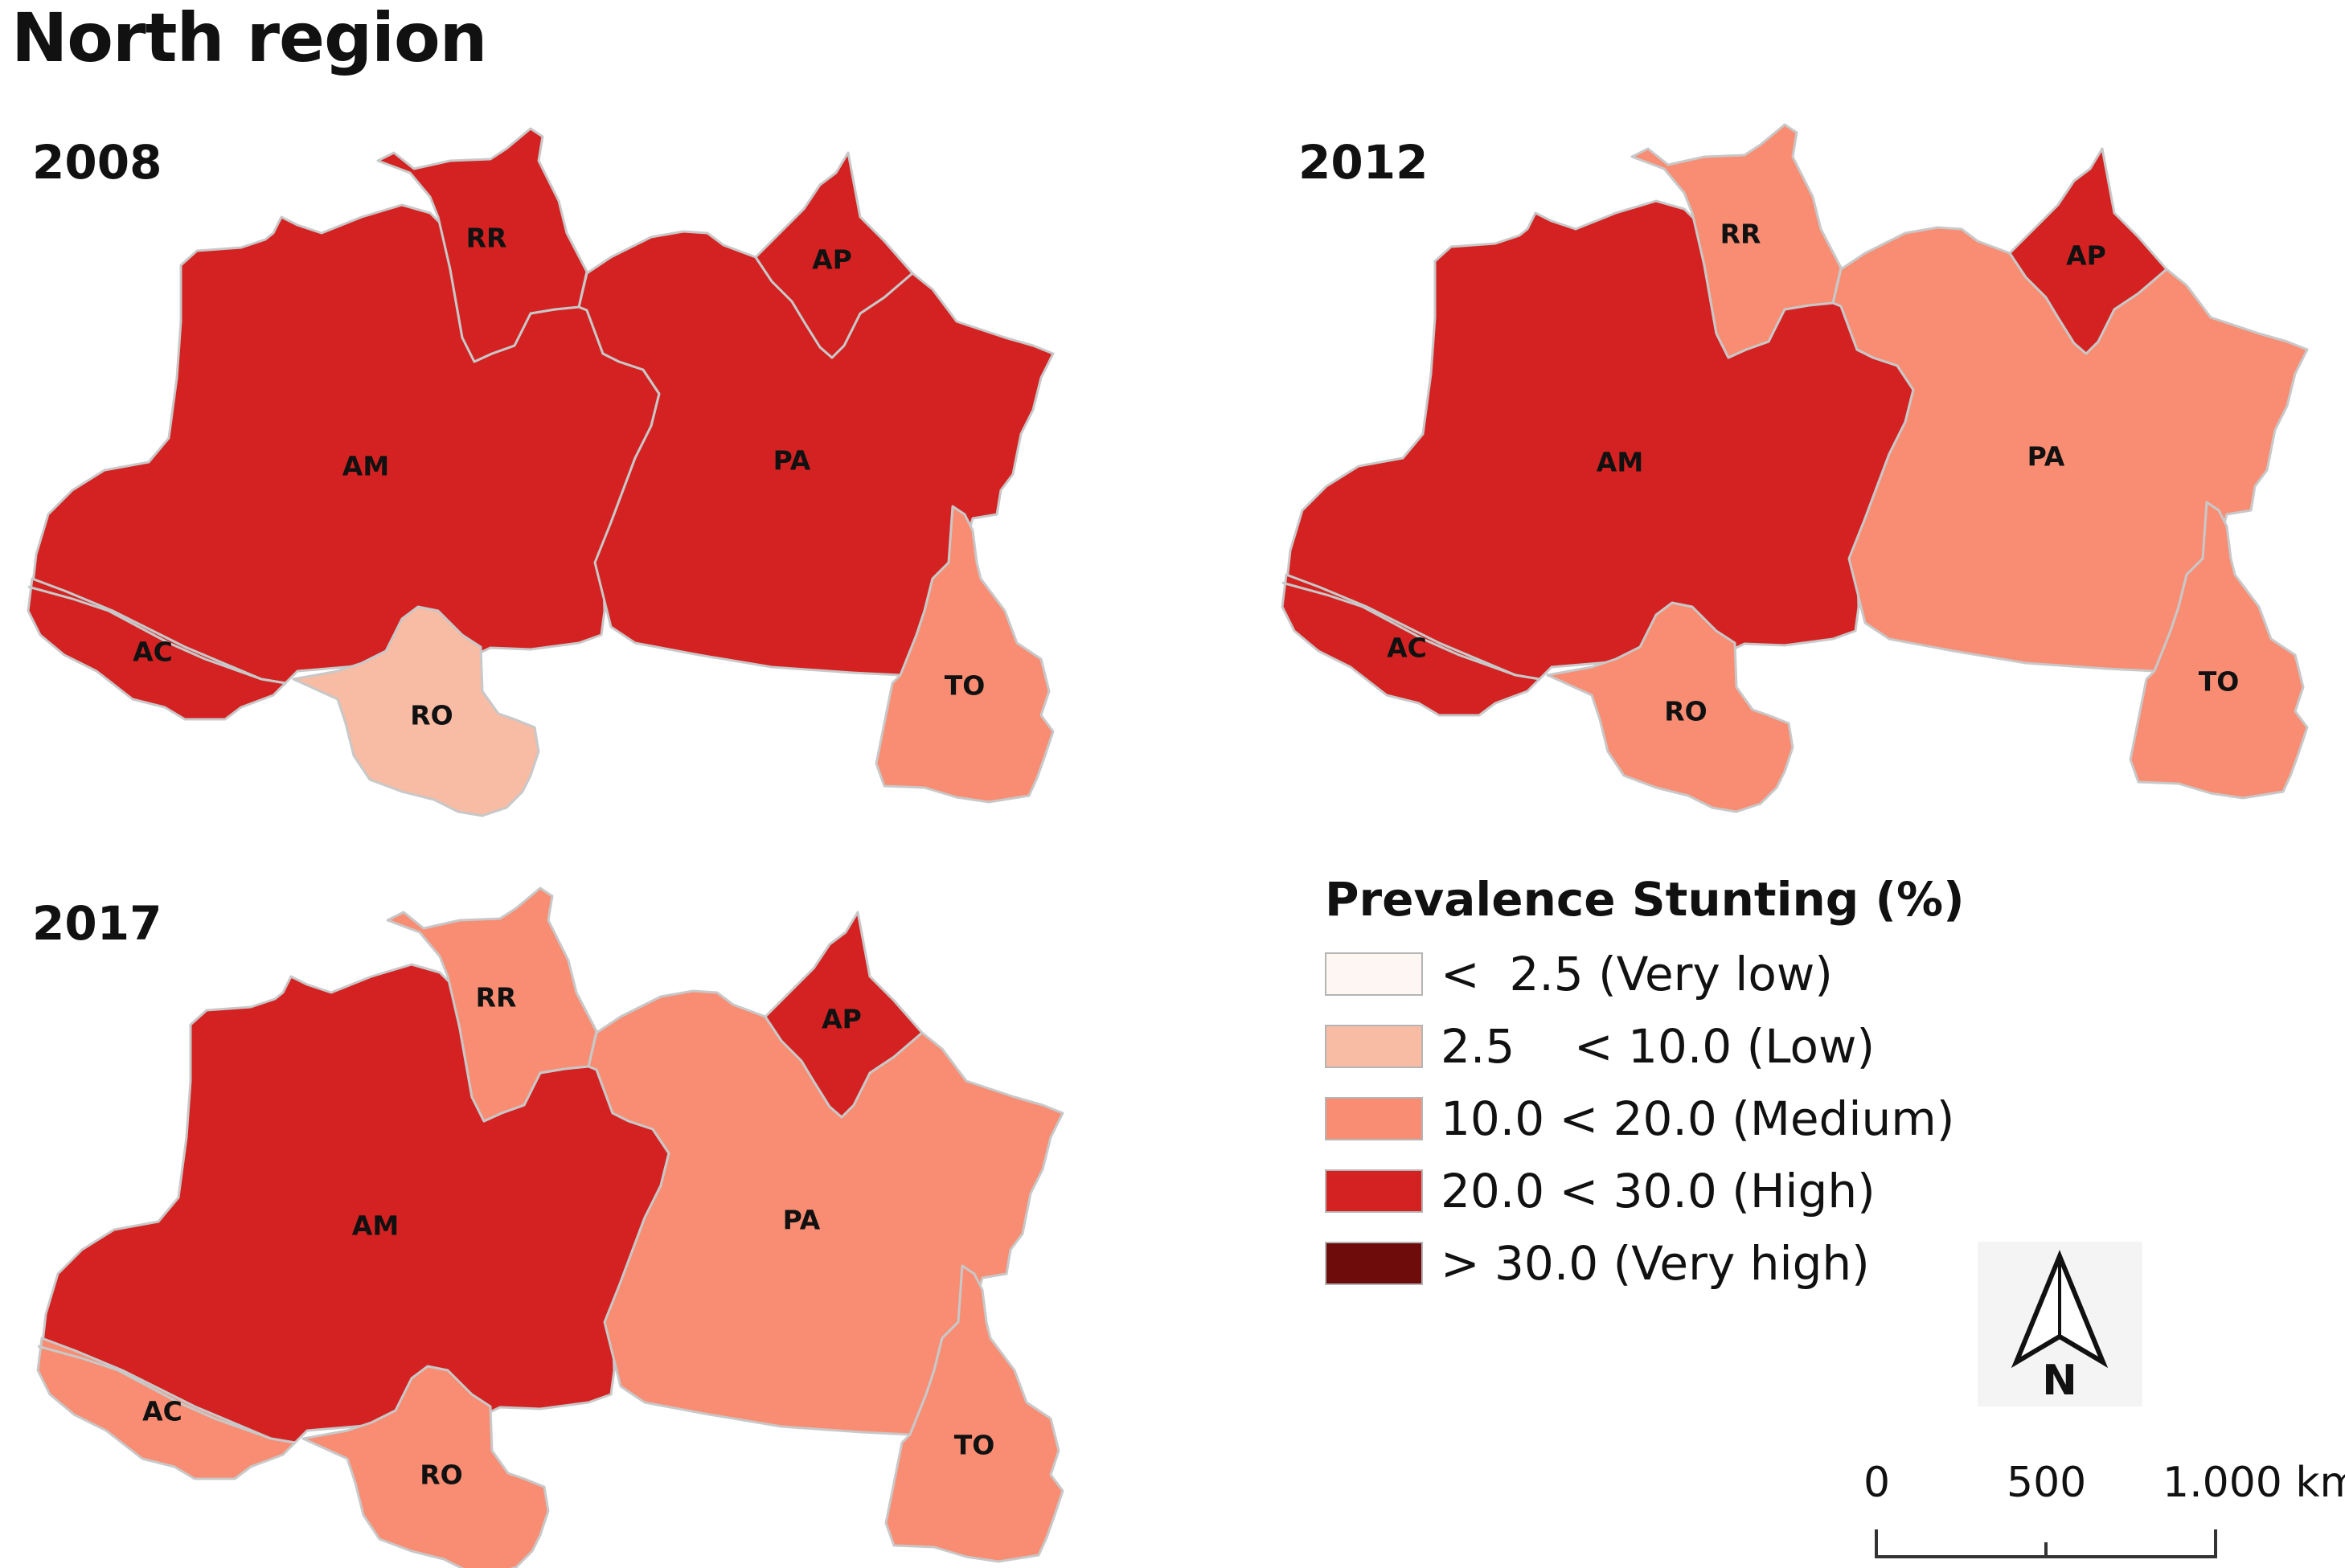 This screenshot has width=2345, height=1568. What do you see at coordinates (2097, 1513) in the screenshot?
I see `scale-bar: 0 500 1.000 km` at bounding box center [2097, 1513].